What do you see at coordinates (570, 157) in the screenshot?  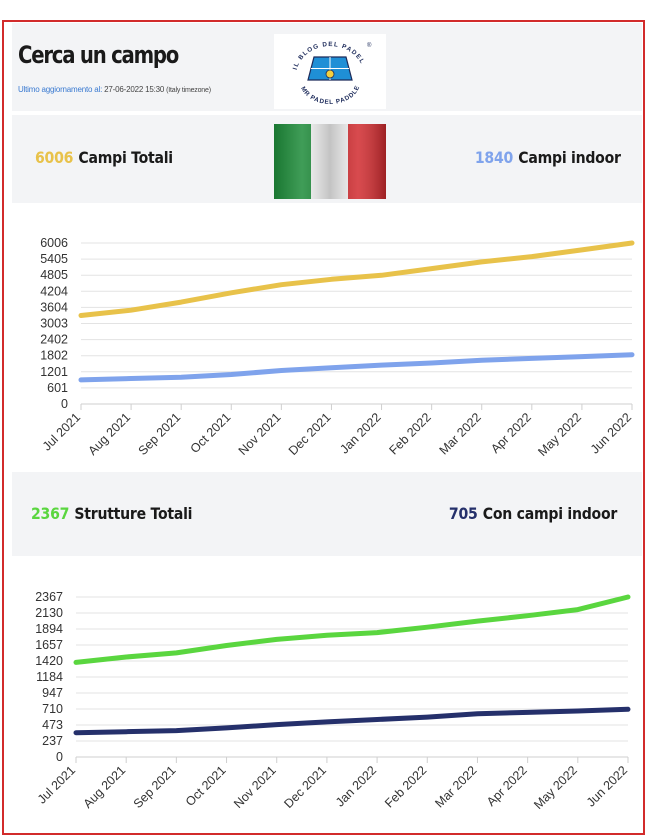 I see `indoor-courts-label: Campi indoor` at bounding box center [570, 157].